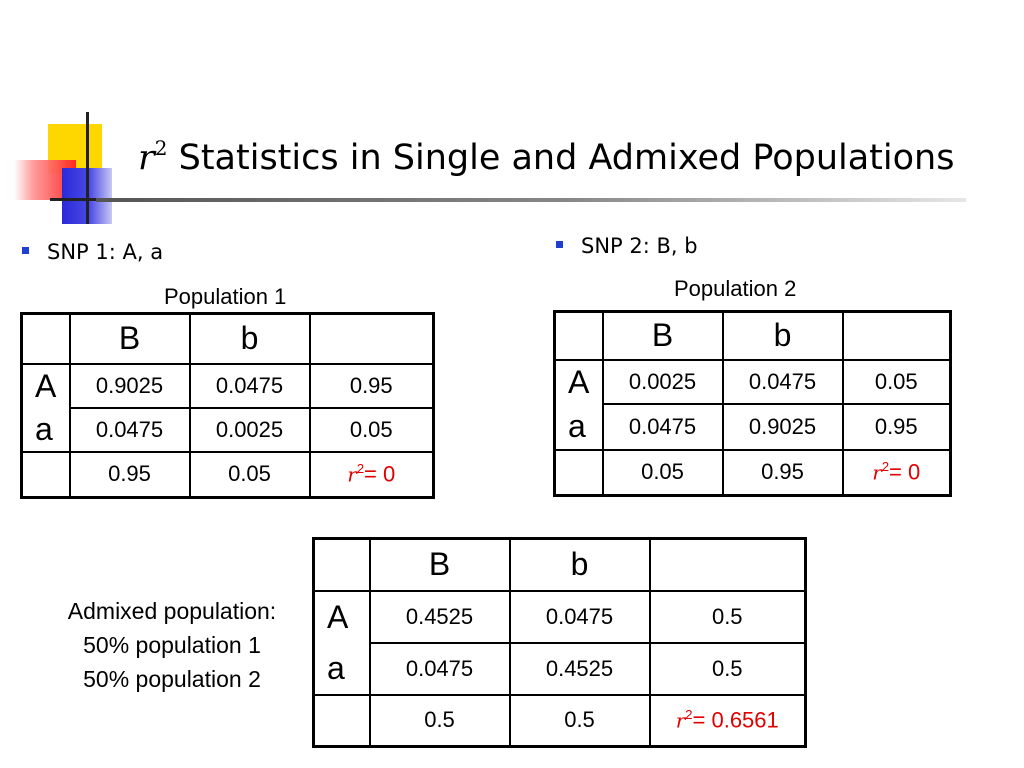  What do you see at coordinates (172, 611) in the screenshot?
I see `admixed-label-line: Admixed population:` at bounding box center [172, 611].